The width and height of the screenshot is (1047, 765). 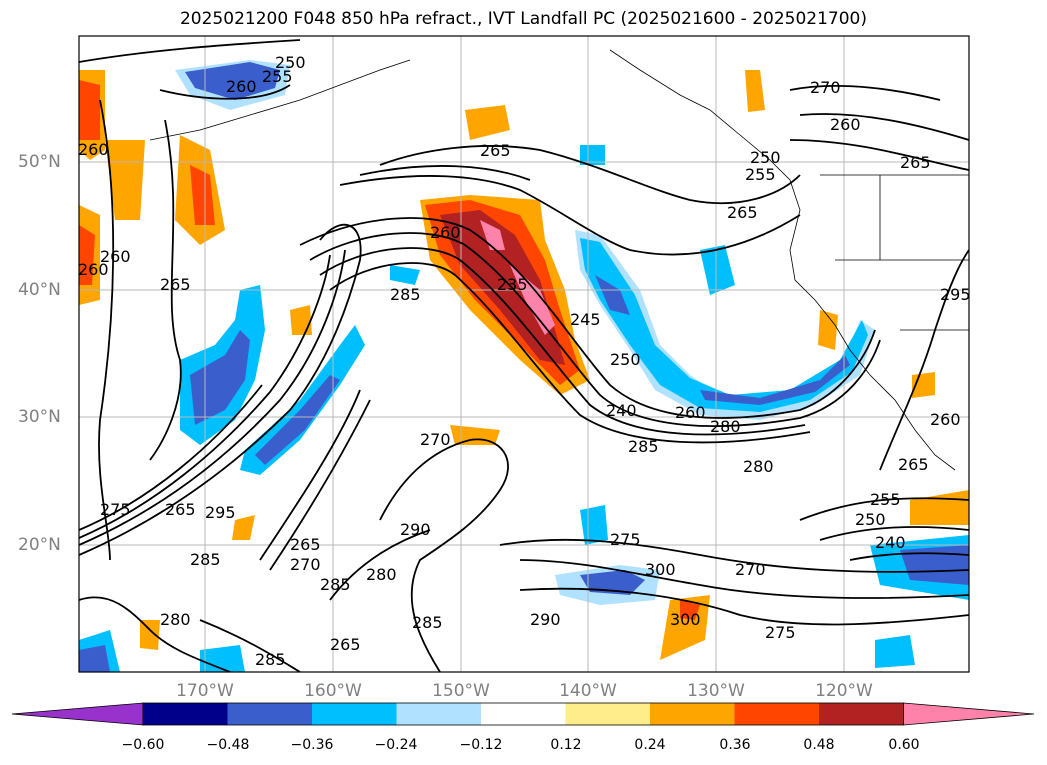 What do you see at coordinates (39, 290) in the screenshot?
I see `lat-label-40n: 40°N` at bounding box center [39, 290].